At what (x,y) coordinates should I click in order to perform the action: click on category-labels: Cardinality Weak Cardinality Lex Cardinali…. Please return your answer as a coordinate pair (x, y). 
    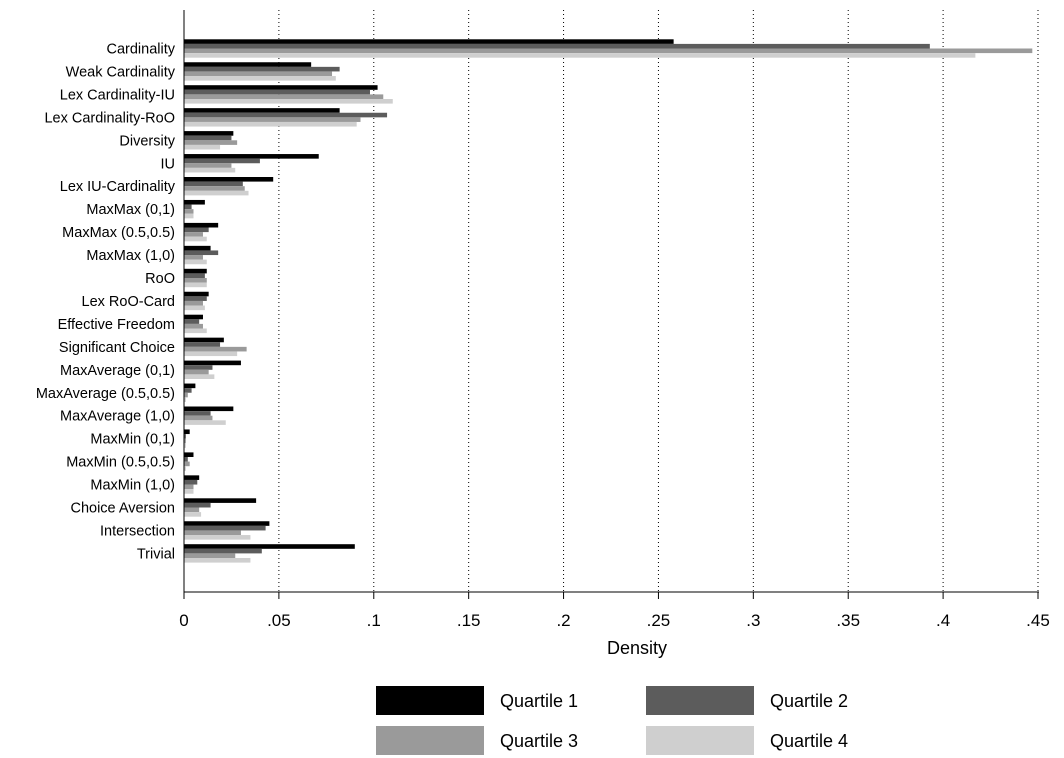
    Looking at the image, I should click on (106, 302).